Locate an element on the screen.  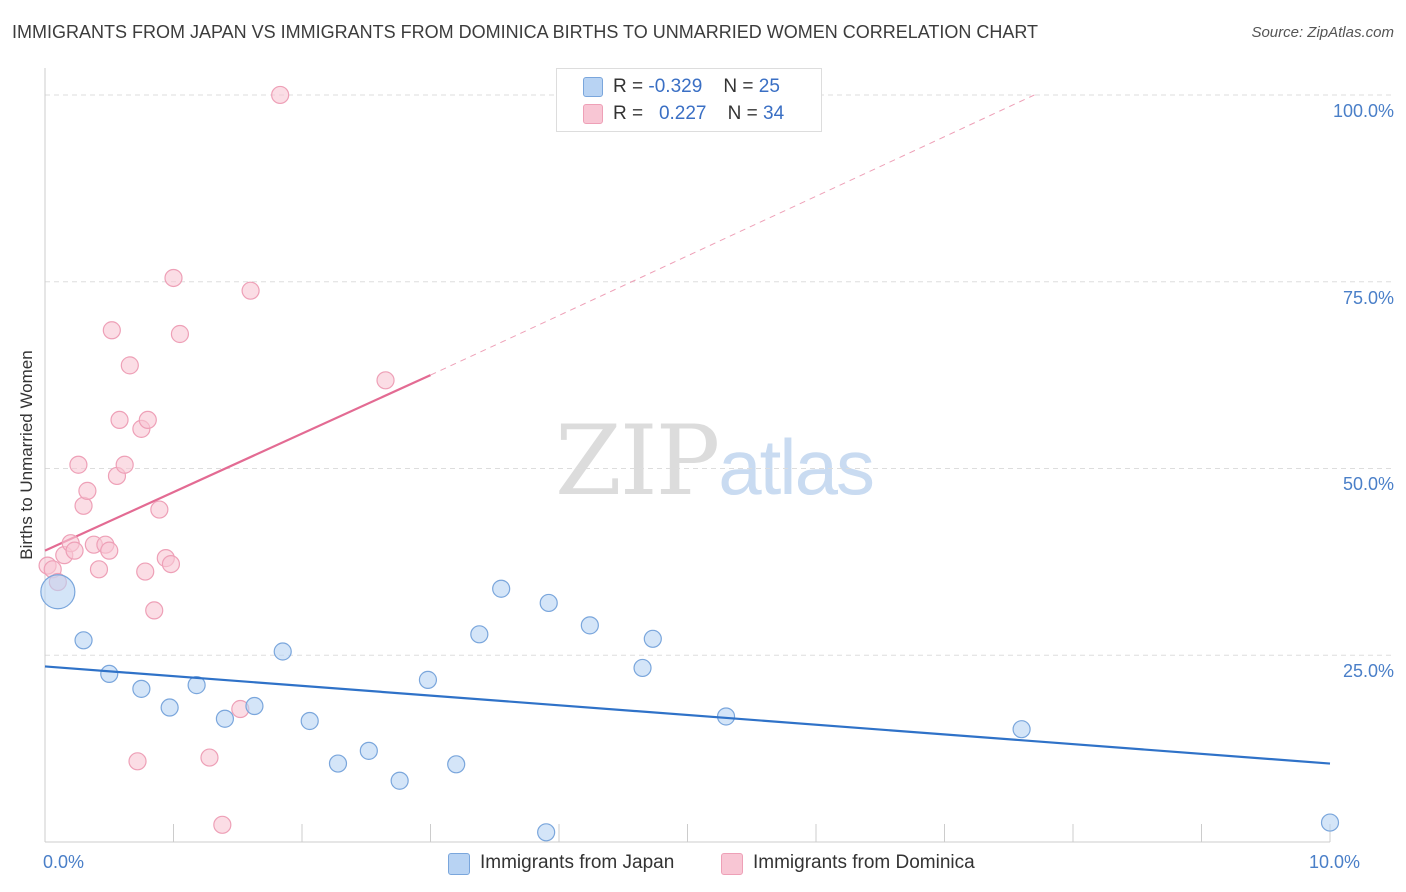
legend-item-japan: Immigrants from Japan is located at coordinates (578, 864).